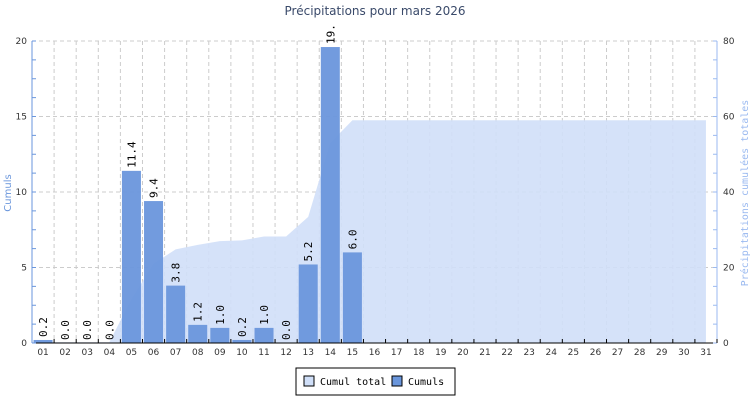 The width and height of the screenshot is (750, 400). I want to click on bar-label-10: 0.2, so click(242, 327).